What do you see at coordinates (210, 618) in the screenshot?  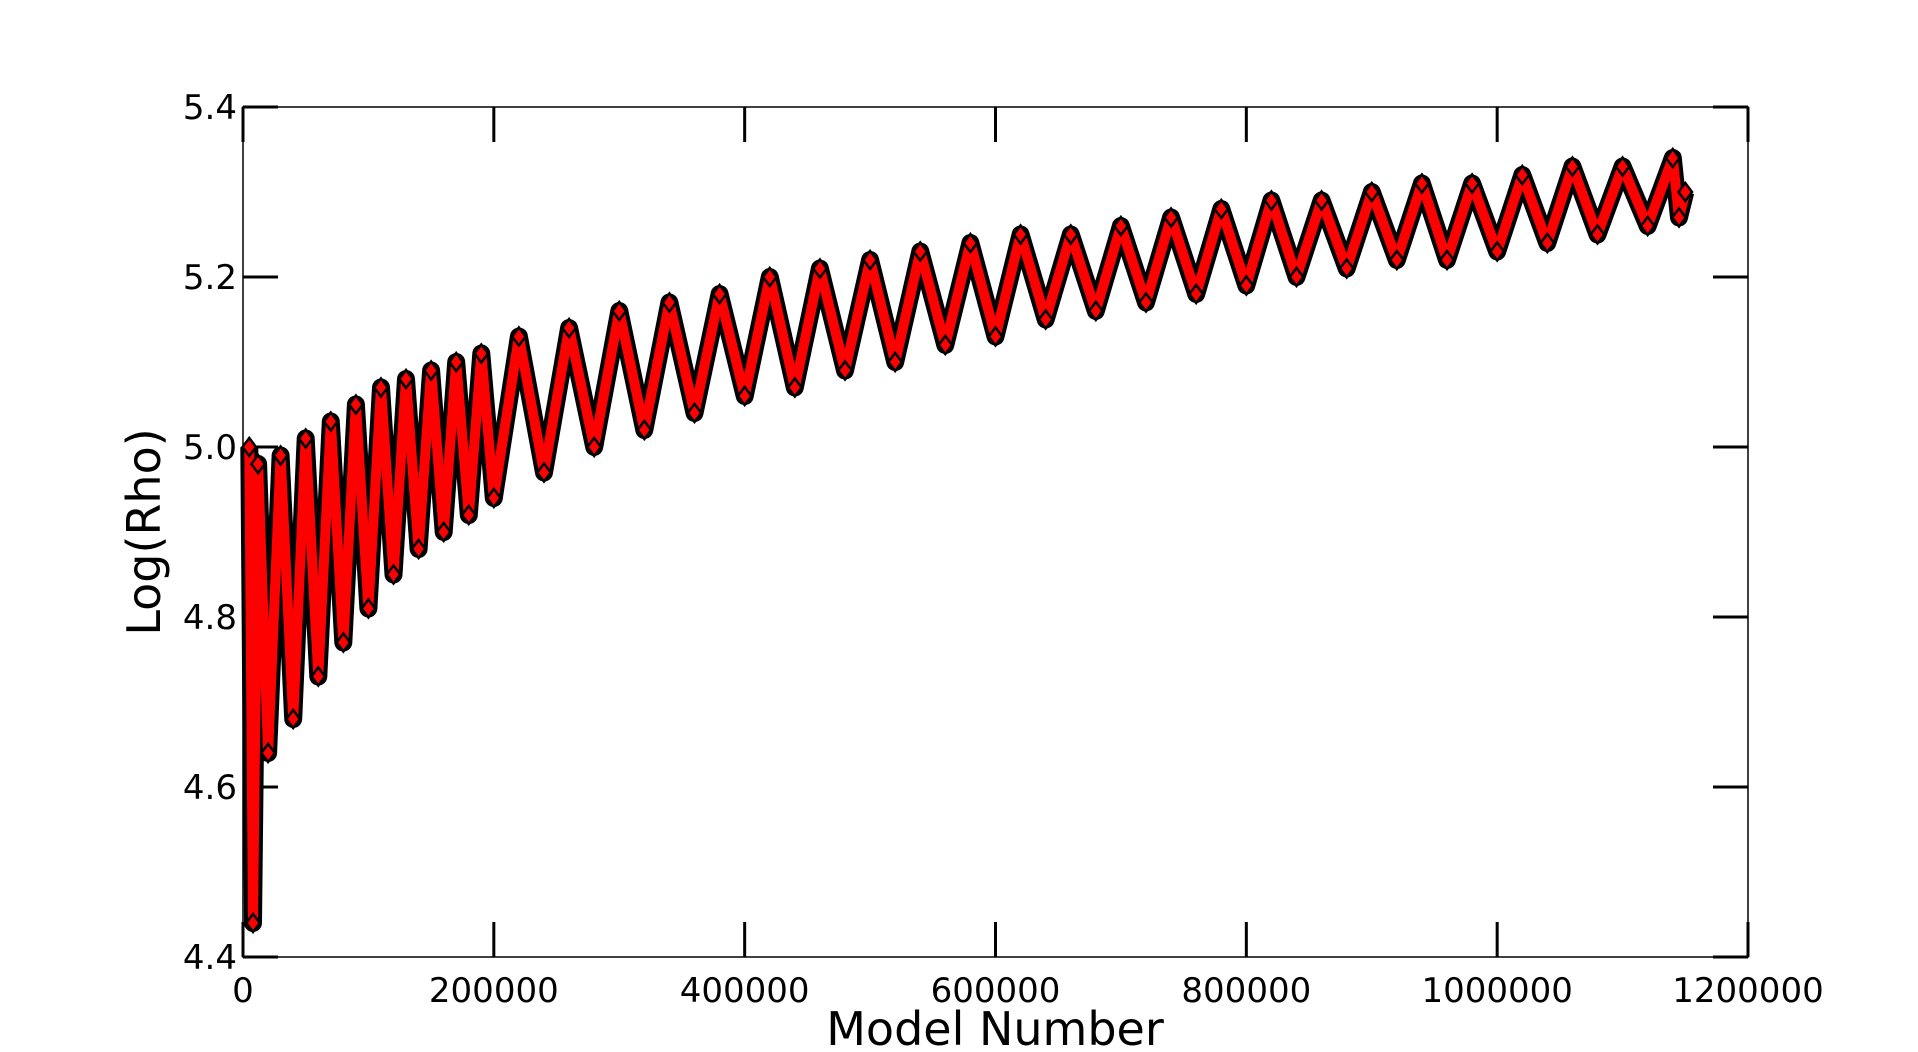 I see `y-tick-label: 4.8` at bounding box center [210, 618].